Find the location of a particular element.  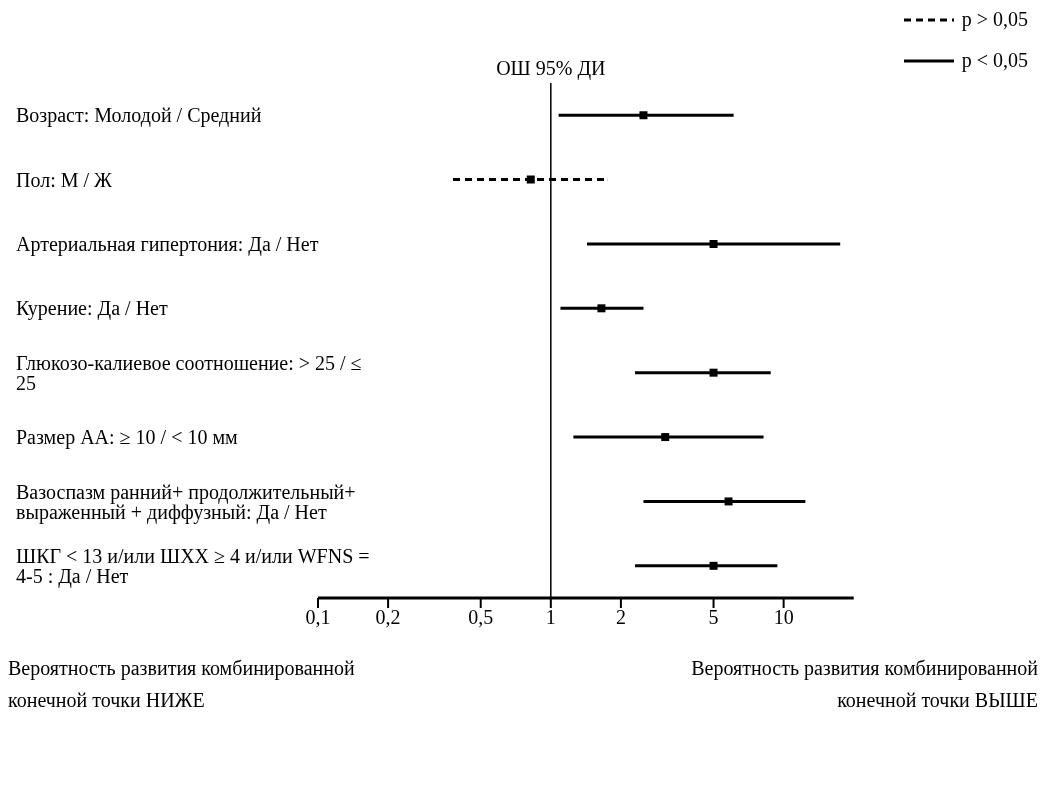

y-tick-label: Пол: М / Ж is located at coordinates (64, 179).